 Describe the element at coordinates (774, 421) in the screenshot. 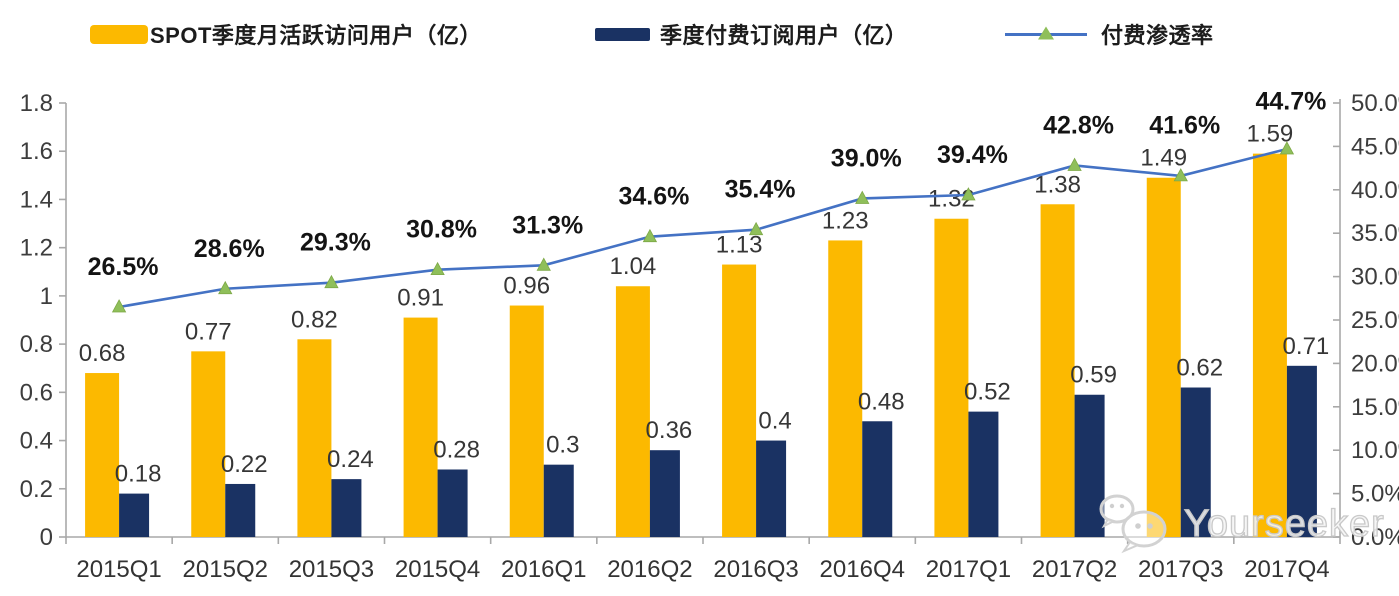

I see `bar-value-label: 0.4` at that location.